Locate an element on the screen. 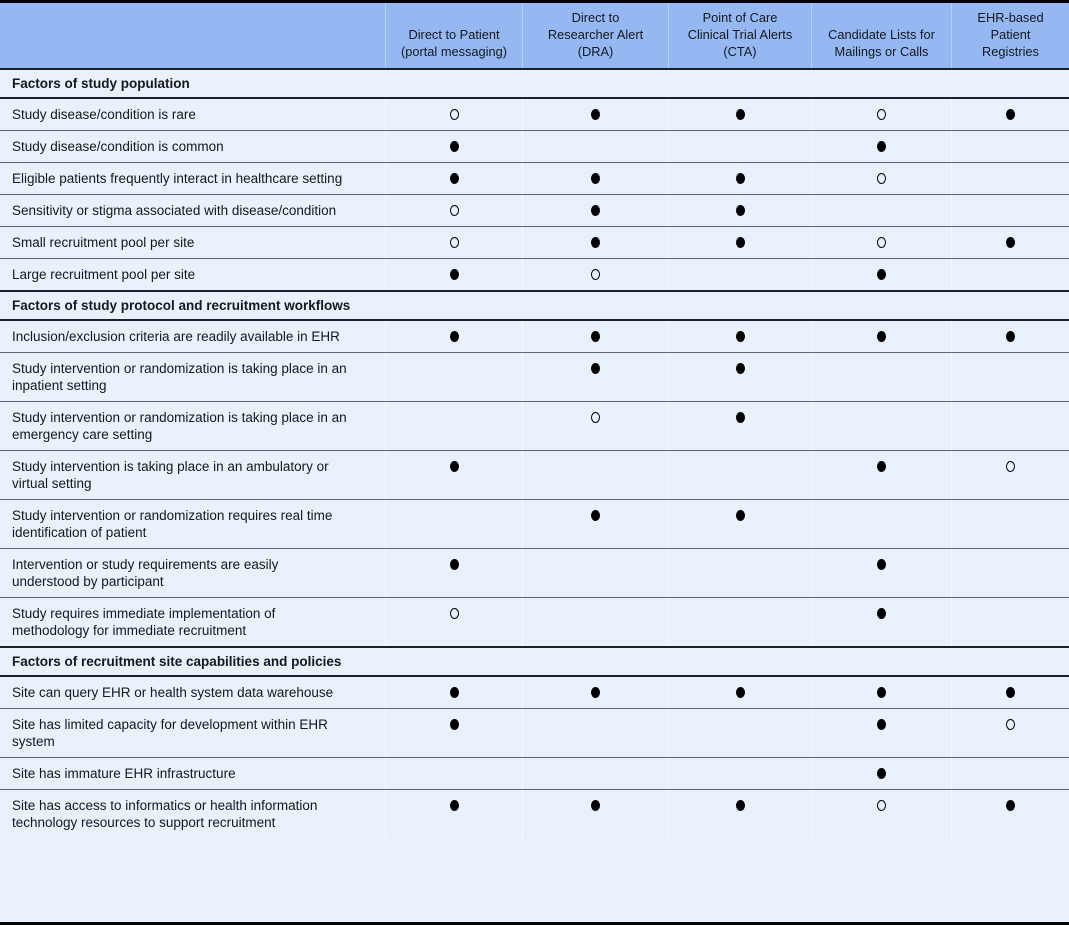 Image resolution: width=1069 pixels, height=925 pixels. table-row: Small recruitment pool per site is located at coordinates (534, 242).